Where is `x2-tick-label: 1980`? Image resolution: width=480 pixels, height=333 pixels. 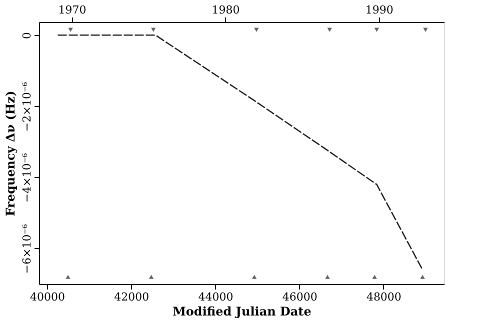
x2-tick-label: 1980 is located at coordinates (226, 10).